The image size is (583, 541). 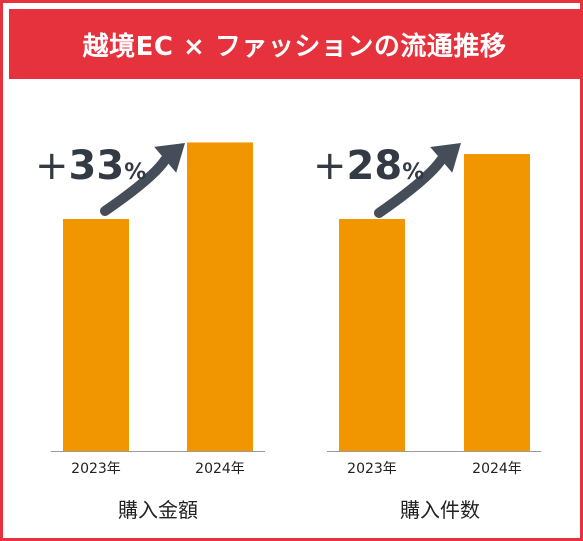 What do you see at coordinates (410, 186) in the screenshot?
I see `chart-2-growth-arrow-shaft` at bounding box center [410, 186].